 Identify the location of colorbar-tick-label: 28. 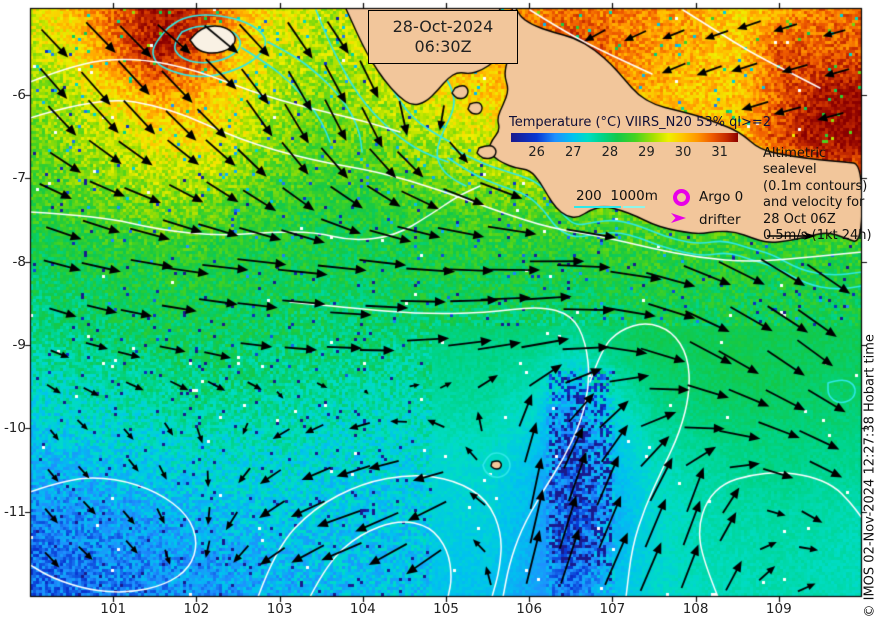
(610, 152).